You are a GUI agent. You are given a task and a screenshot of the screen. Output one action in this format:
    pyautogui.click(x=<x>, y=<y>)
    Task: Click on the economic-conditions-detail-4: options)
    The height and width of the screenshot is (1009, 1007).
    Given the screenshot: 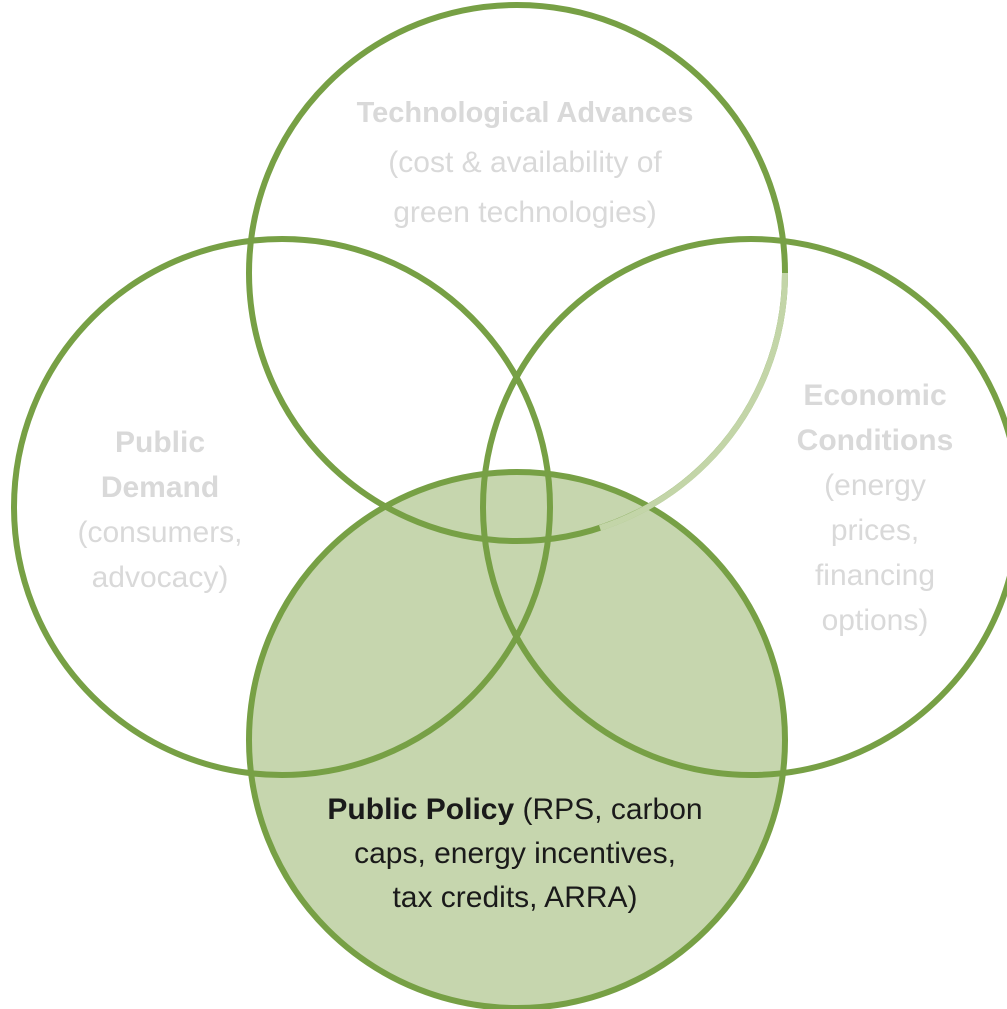 What is the action you would take?
    pyautogui.click(x=875, y=620)
    